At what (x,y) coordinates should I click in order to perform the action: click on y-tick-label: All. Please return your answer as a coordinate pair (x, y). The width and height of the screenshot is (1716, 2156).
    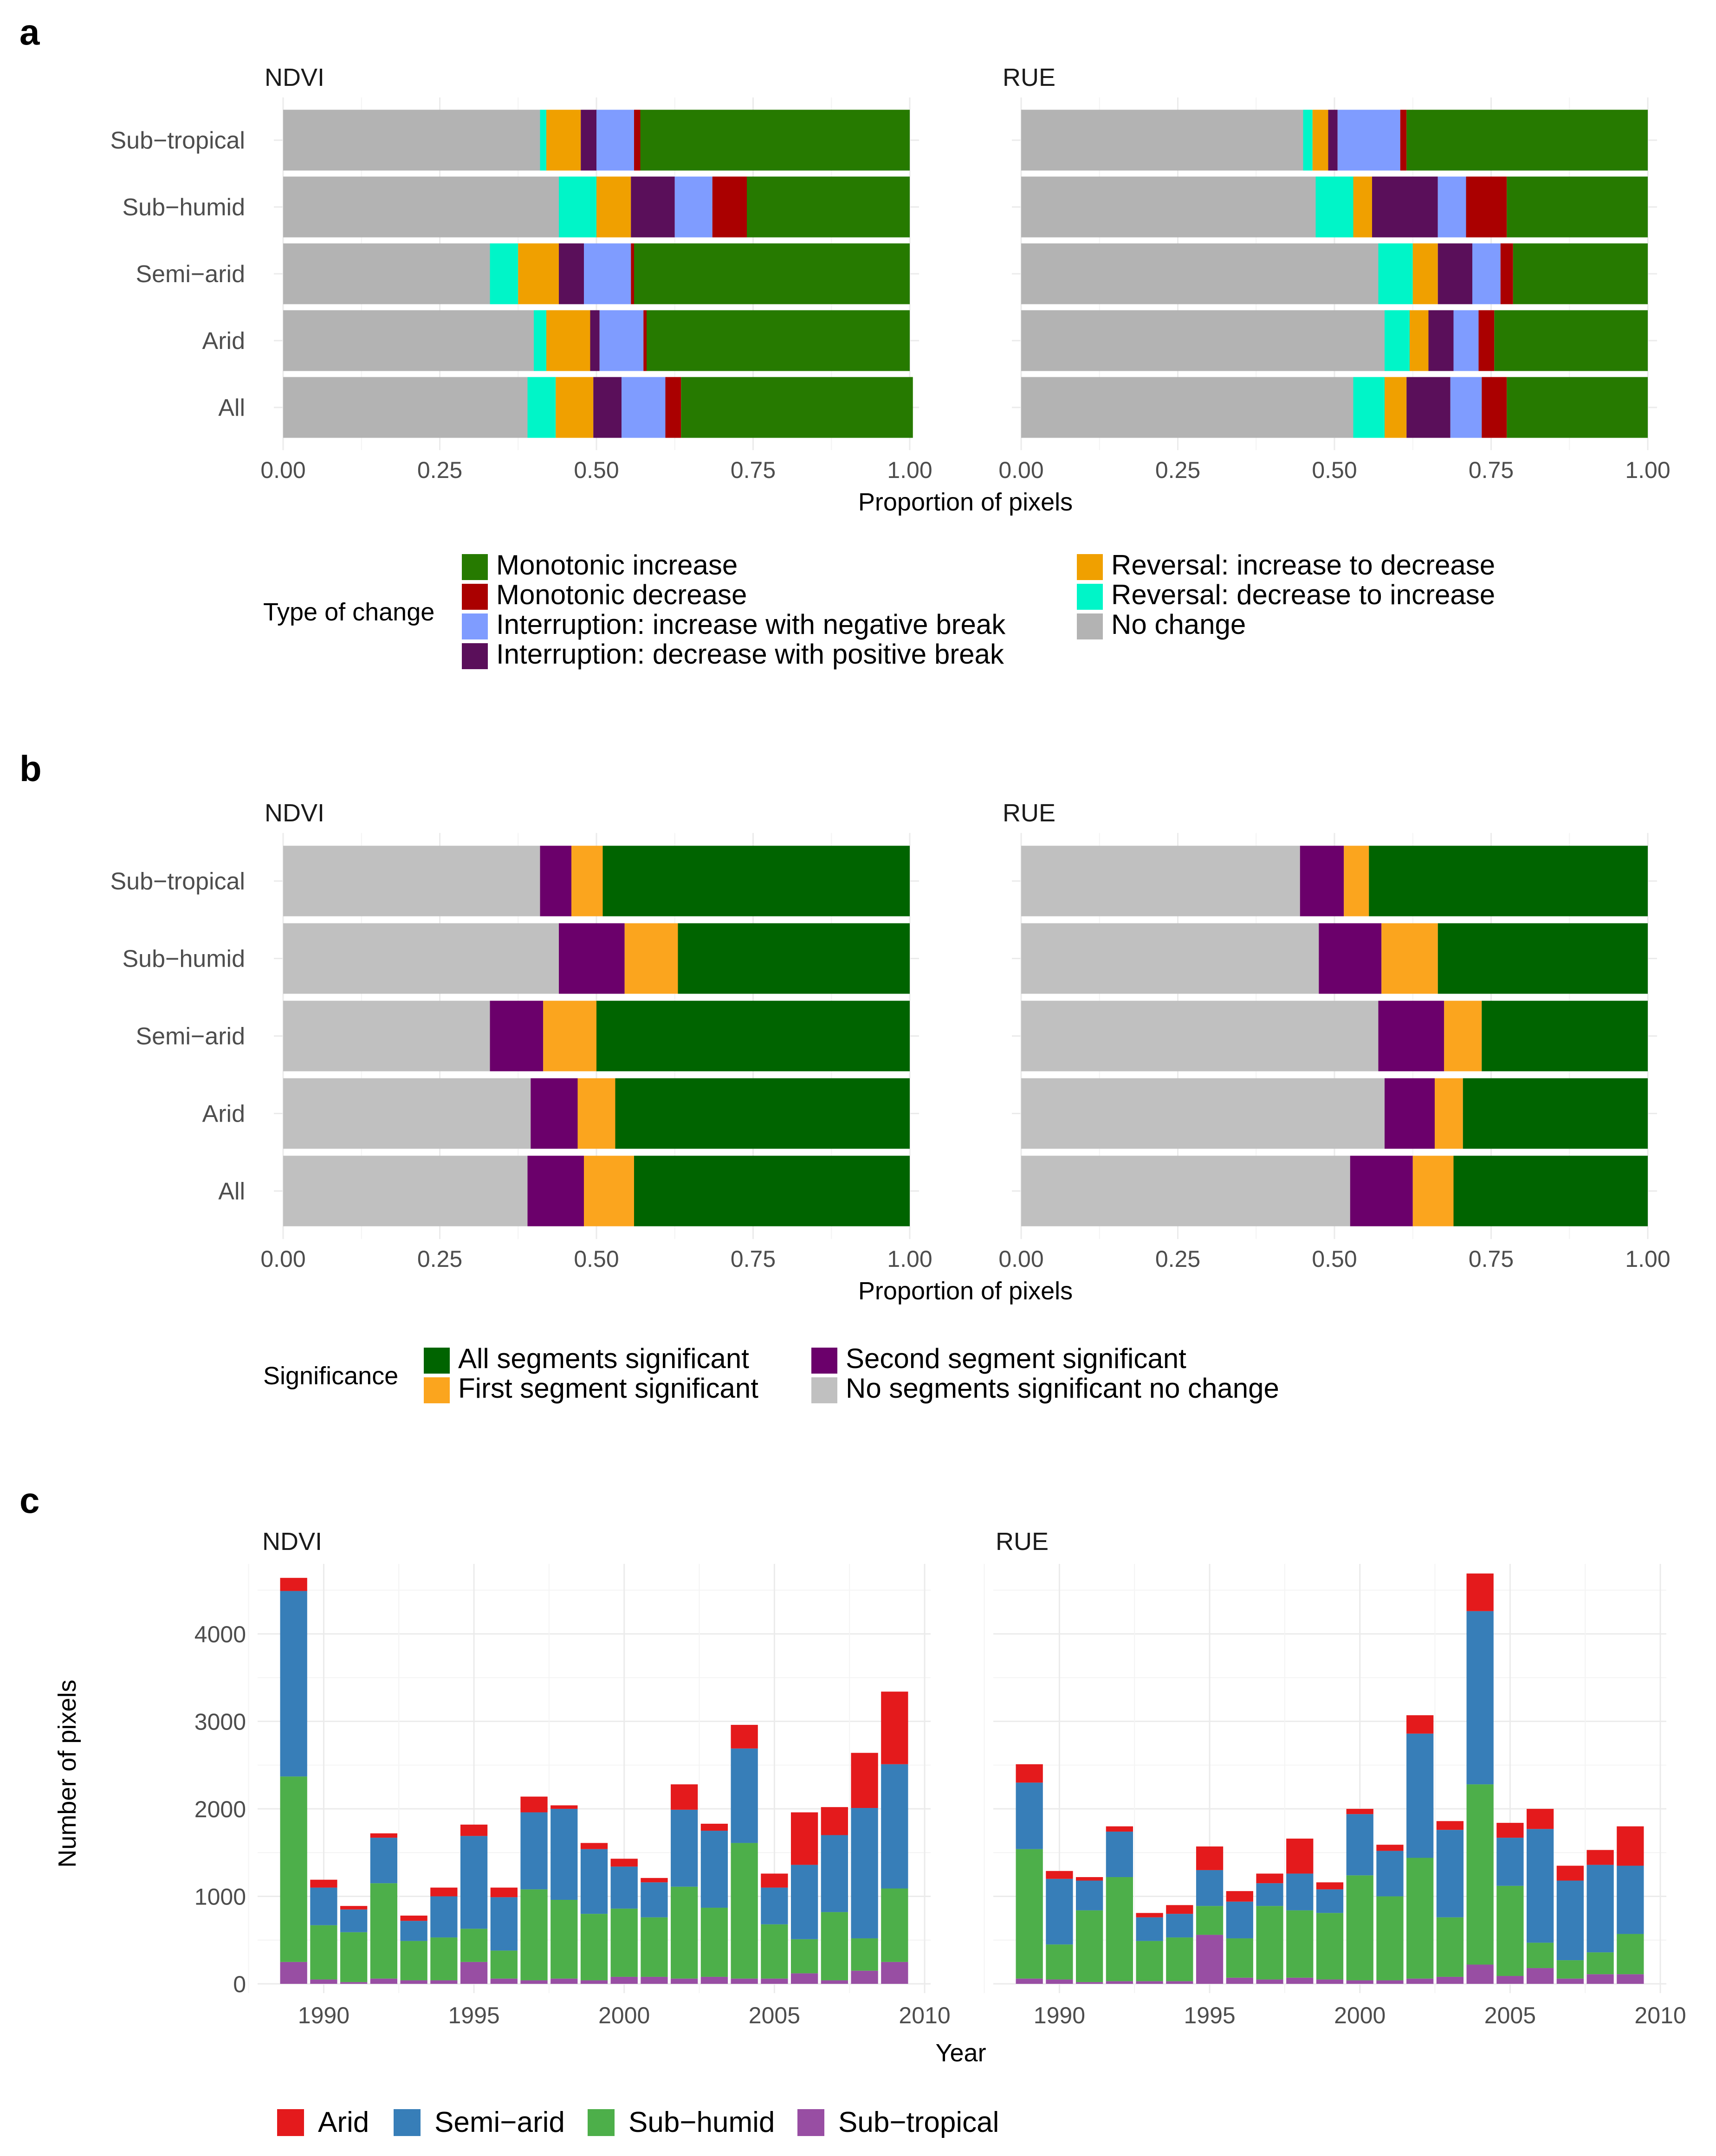
    Looking at the image, I should click on (232, 407).